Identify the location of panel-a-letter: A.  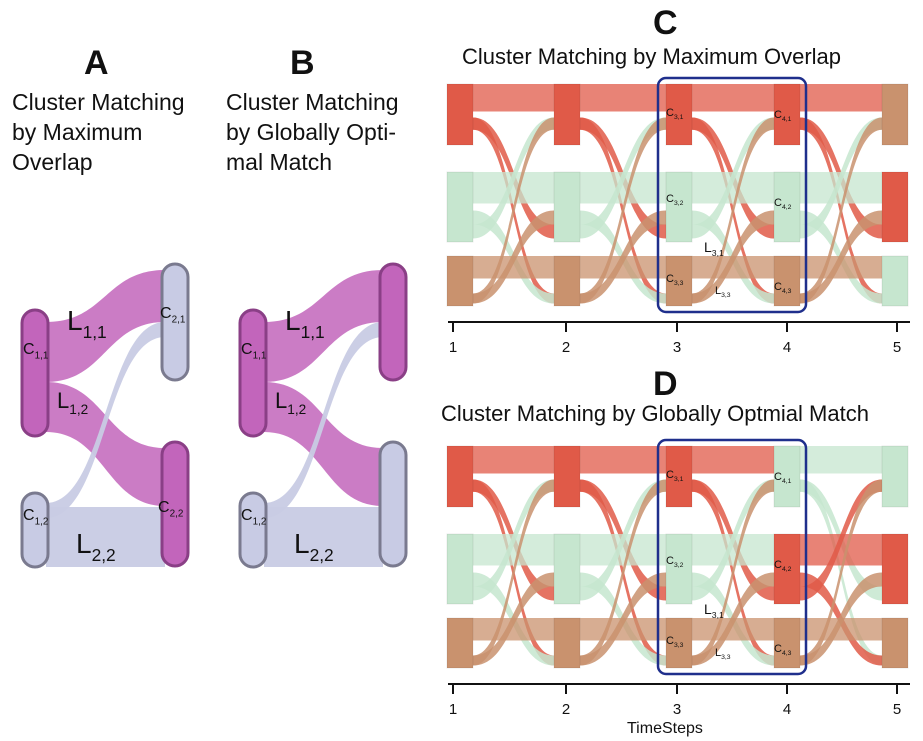
(96, 63).